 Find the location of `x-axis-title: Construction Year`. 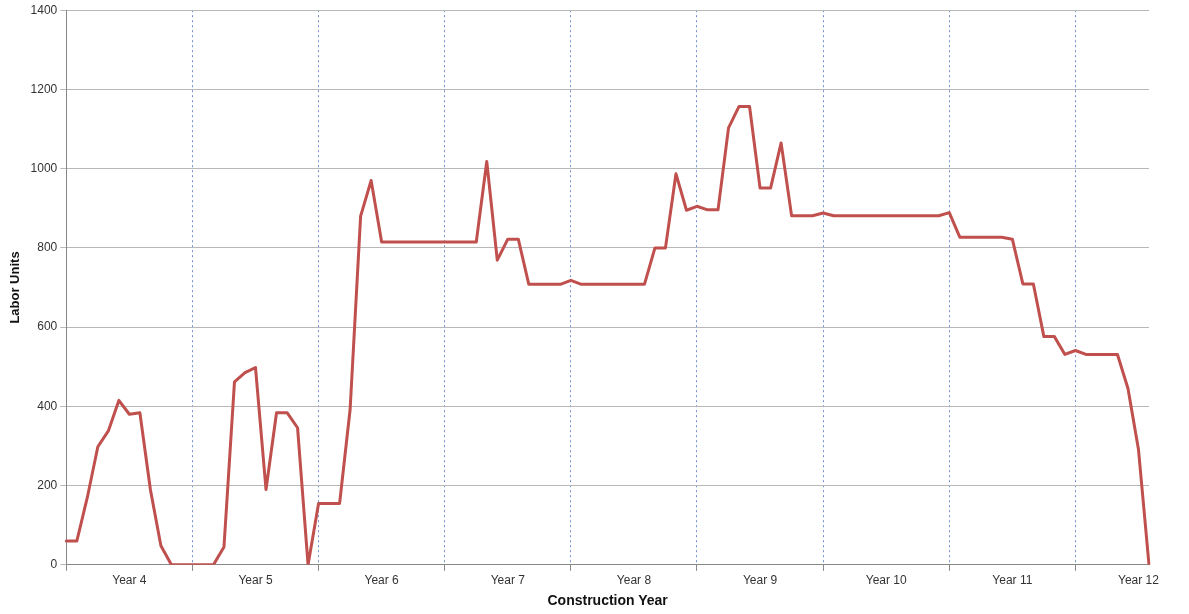

x-axis-title: Construction Year is located at coordinates (608, 600).